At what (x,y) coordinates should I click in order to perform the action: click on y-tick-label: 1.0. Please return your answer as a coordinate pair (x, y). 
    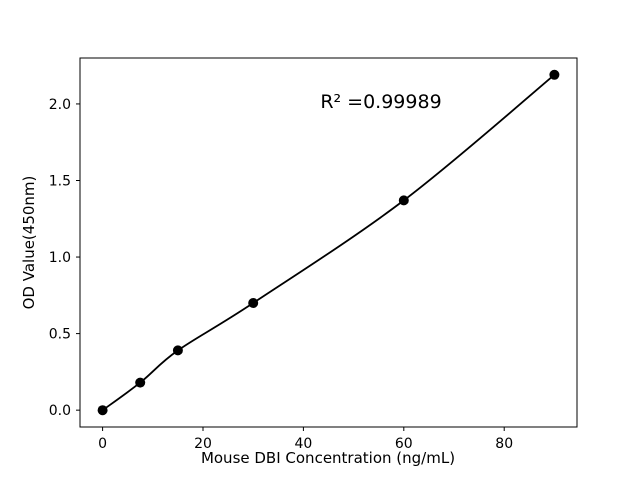
    Looking at the image, I should click on (60, 258).